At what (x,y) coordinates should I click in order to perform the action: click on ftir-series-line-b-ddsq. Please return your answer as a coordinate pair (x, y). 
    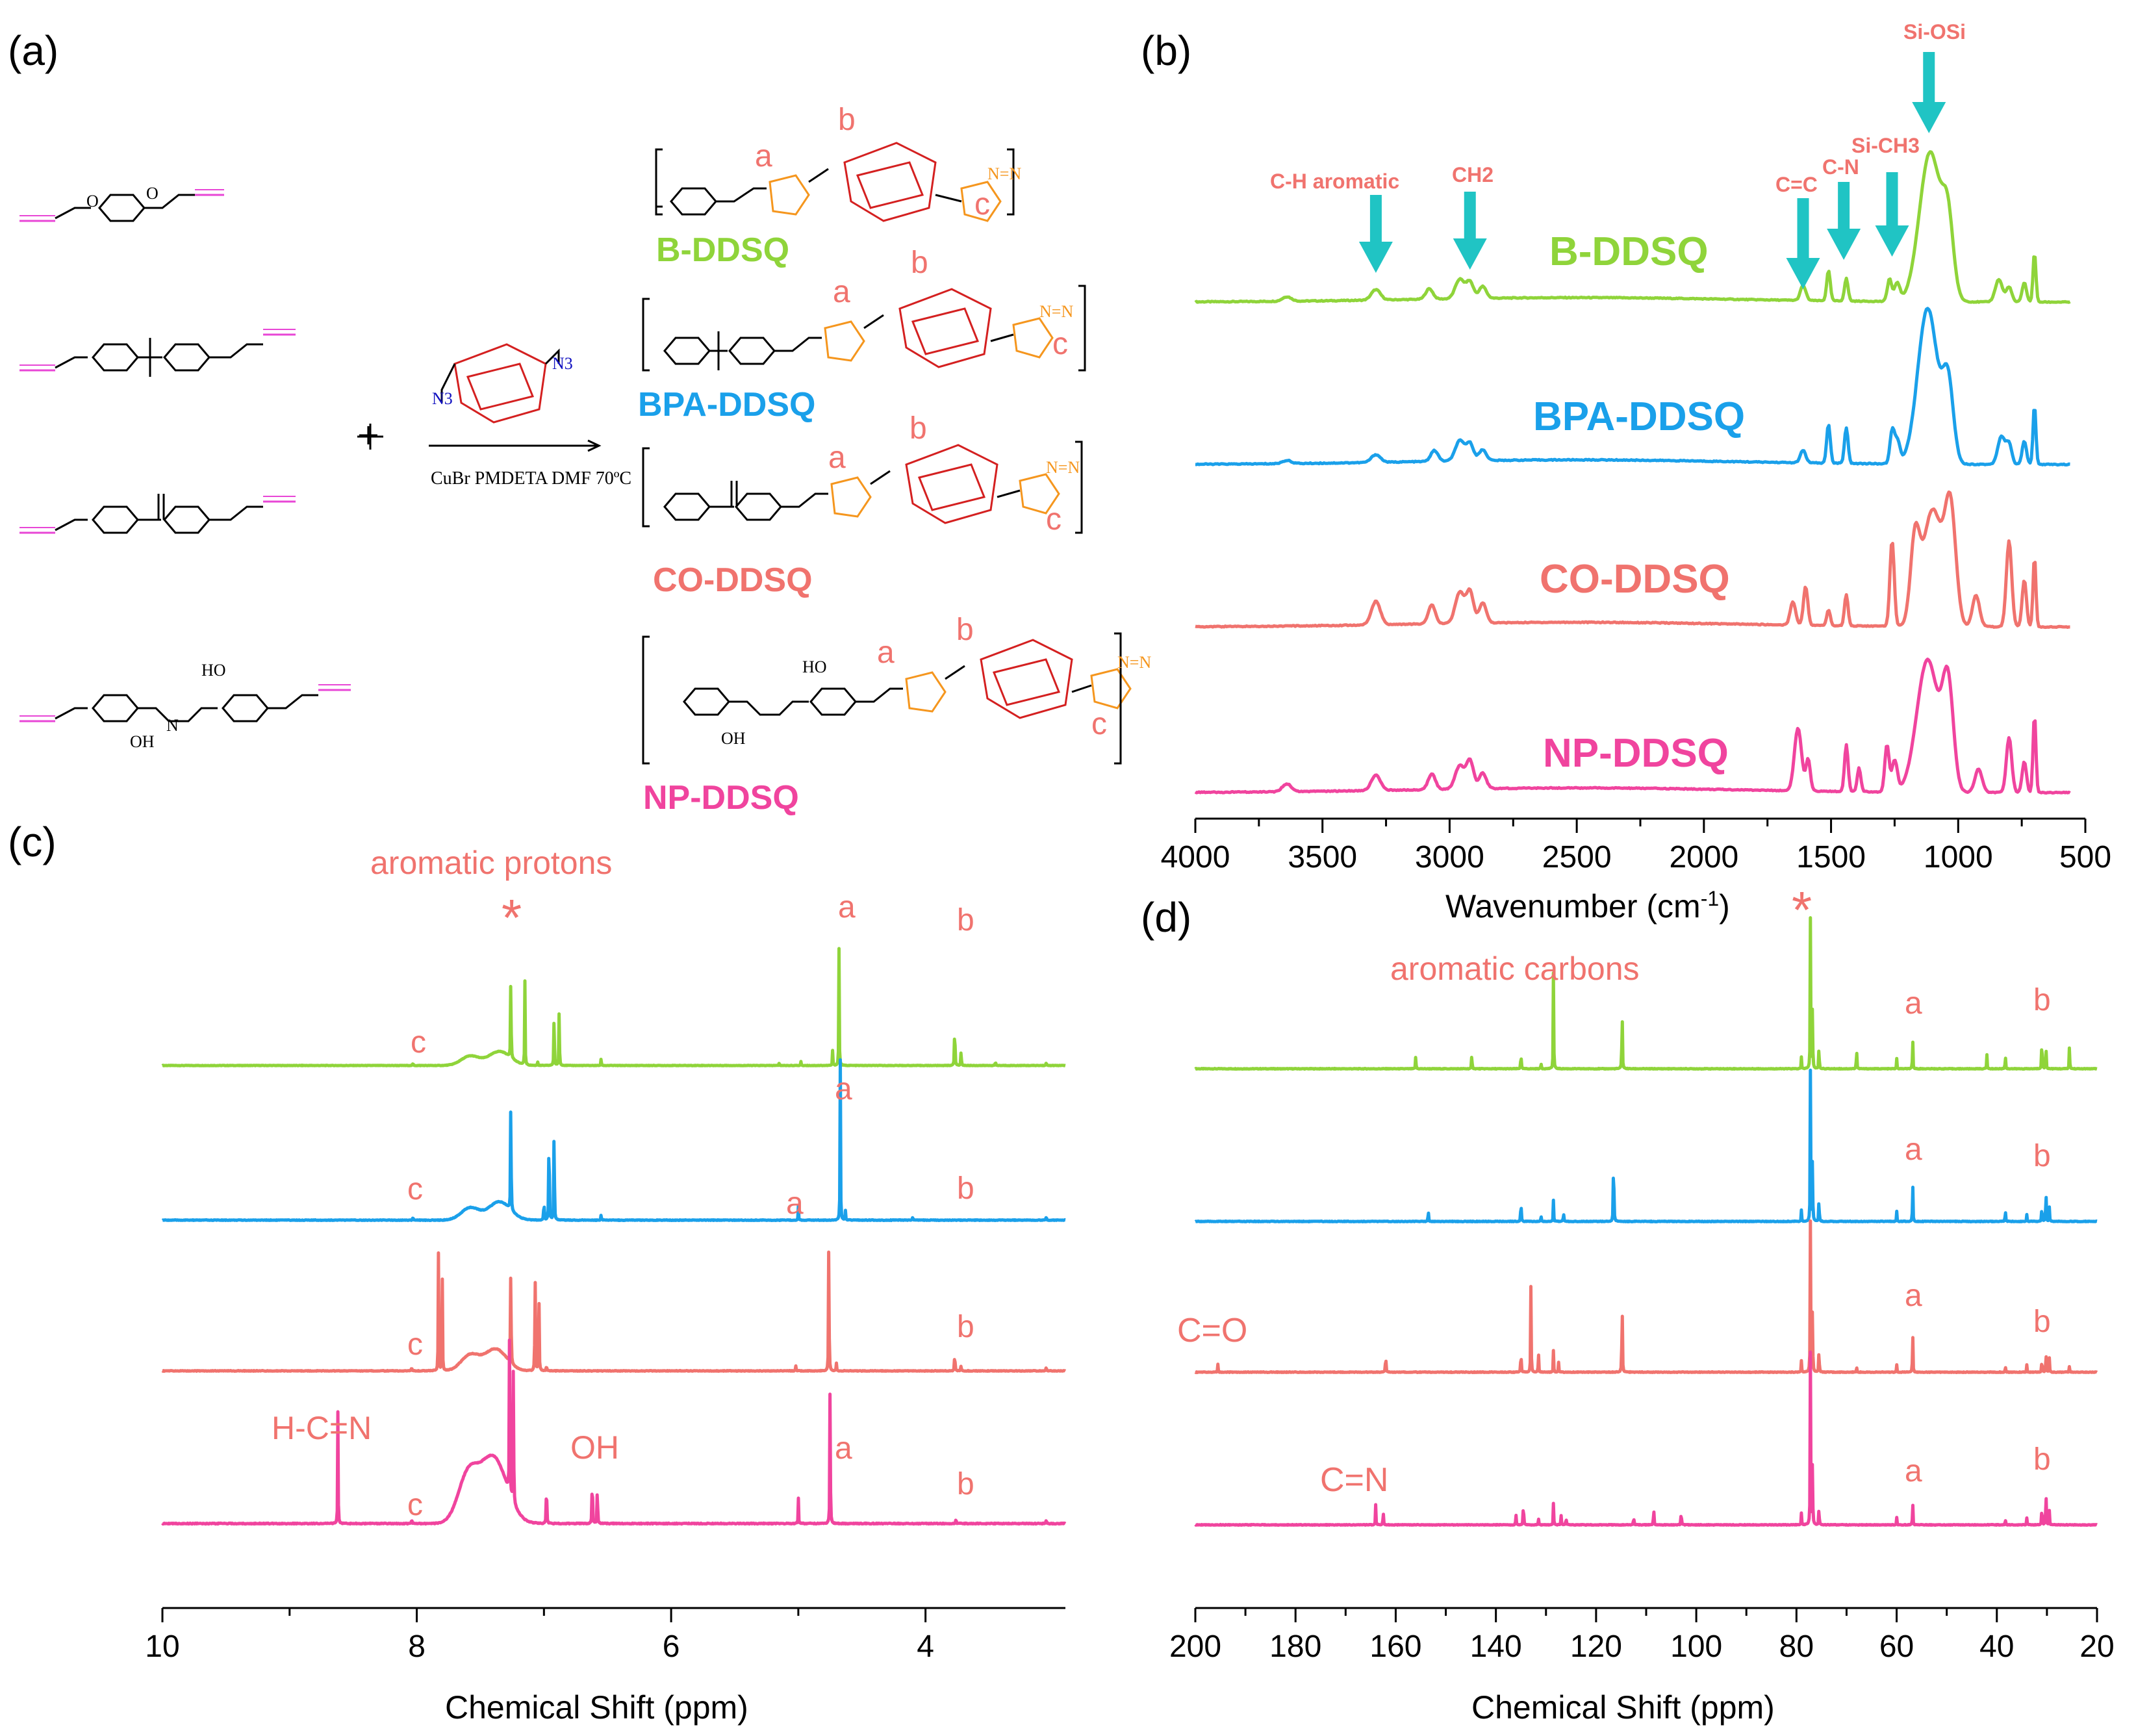
    Looking at the image, I should click on (1632, 227).